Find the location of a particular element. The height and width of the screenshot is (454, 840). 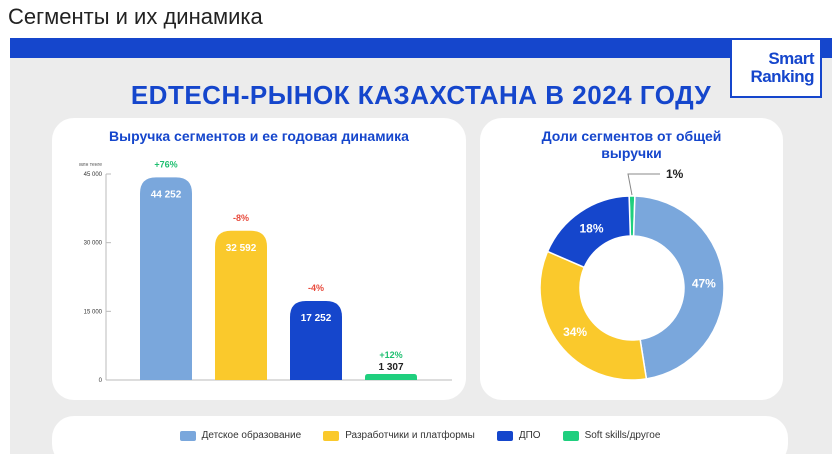

donut-leader-line is located at coordinates (643, 184).